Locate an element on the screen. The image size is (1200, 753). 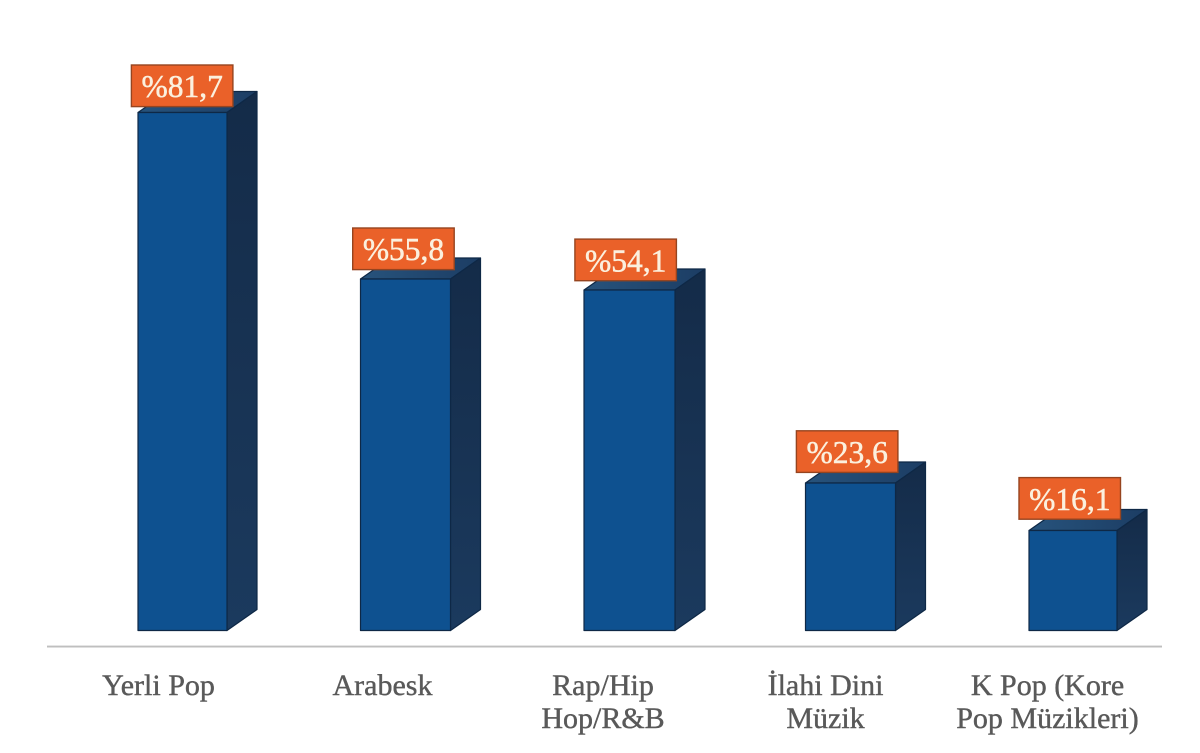
svg-text: Müzik is located at coordinates (825, 718).